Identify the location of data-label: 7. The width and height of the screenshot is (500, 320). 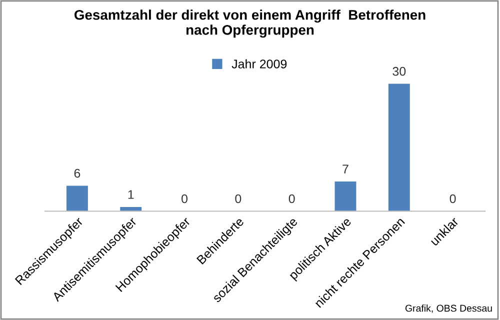
(345, 169).